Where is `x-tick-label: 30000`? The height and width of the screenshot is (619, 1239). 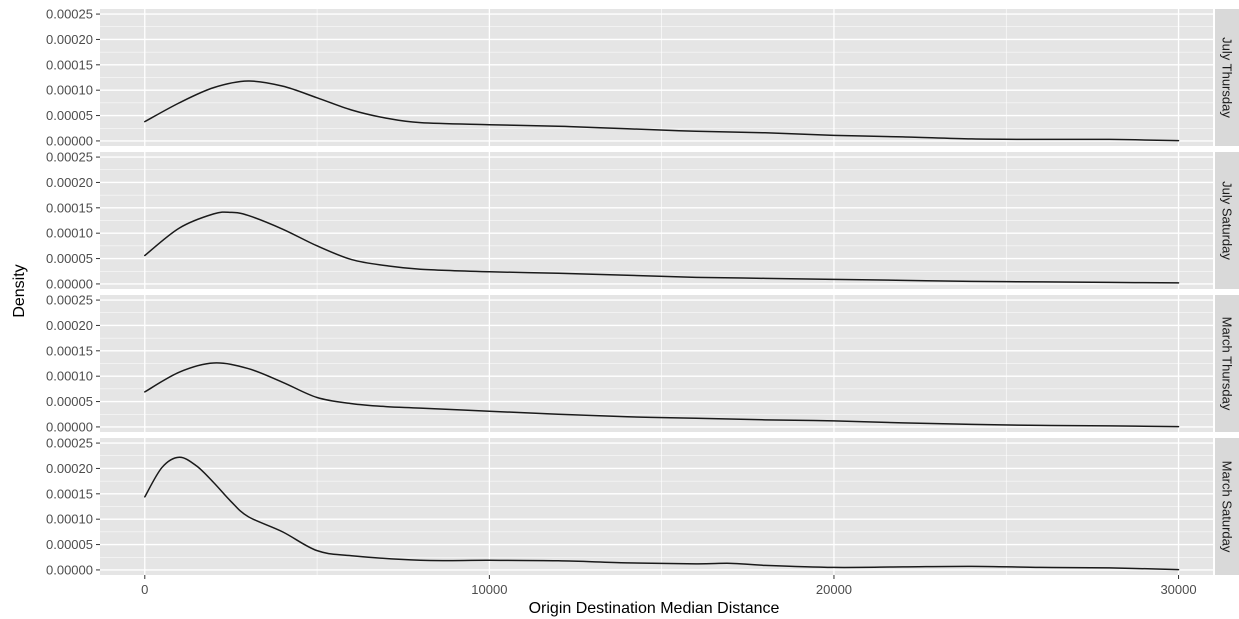
x-tick-label: 30000 is located at coordinates (1178, 589).